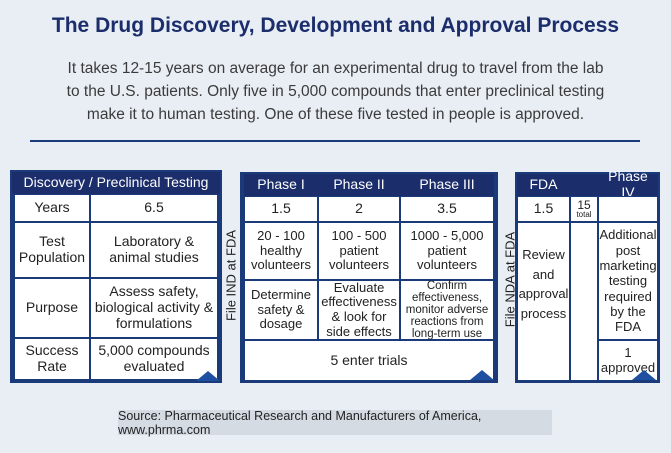  What do you see at coordinates (52, 308) in the screenshot?
I see `row-label: Purpose` at bounding box center [52, 308].